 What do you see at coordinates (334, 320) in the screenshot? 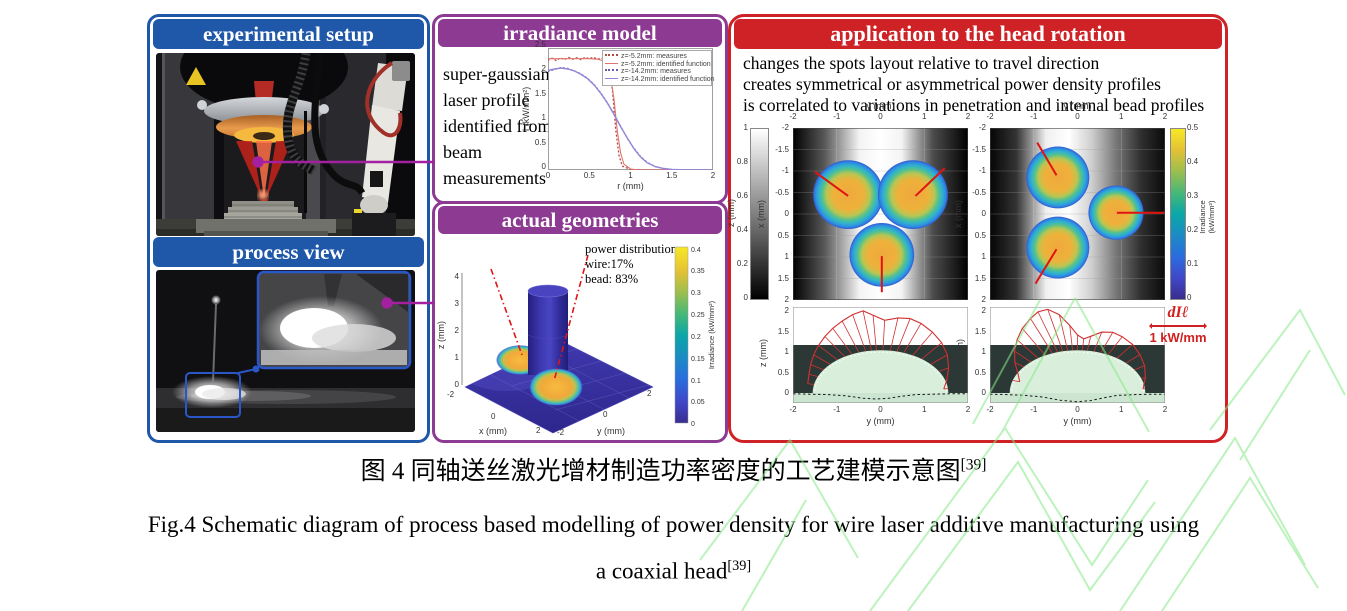
I see `process-inset` at bounding box center [334, 320].